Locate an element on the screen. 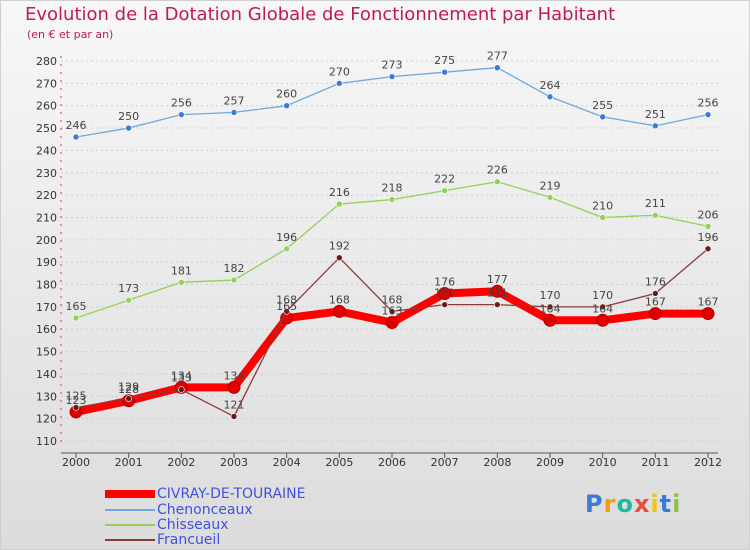  y-tick-label: 150 is located at coordinates (46, 352).